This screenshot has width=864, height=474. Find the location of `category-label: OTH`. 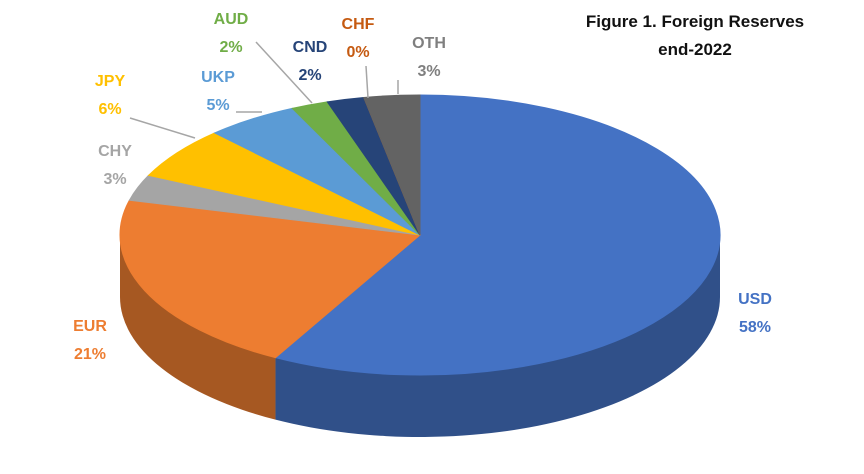

category-label: OTH is located at coordinates (429, 43).